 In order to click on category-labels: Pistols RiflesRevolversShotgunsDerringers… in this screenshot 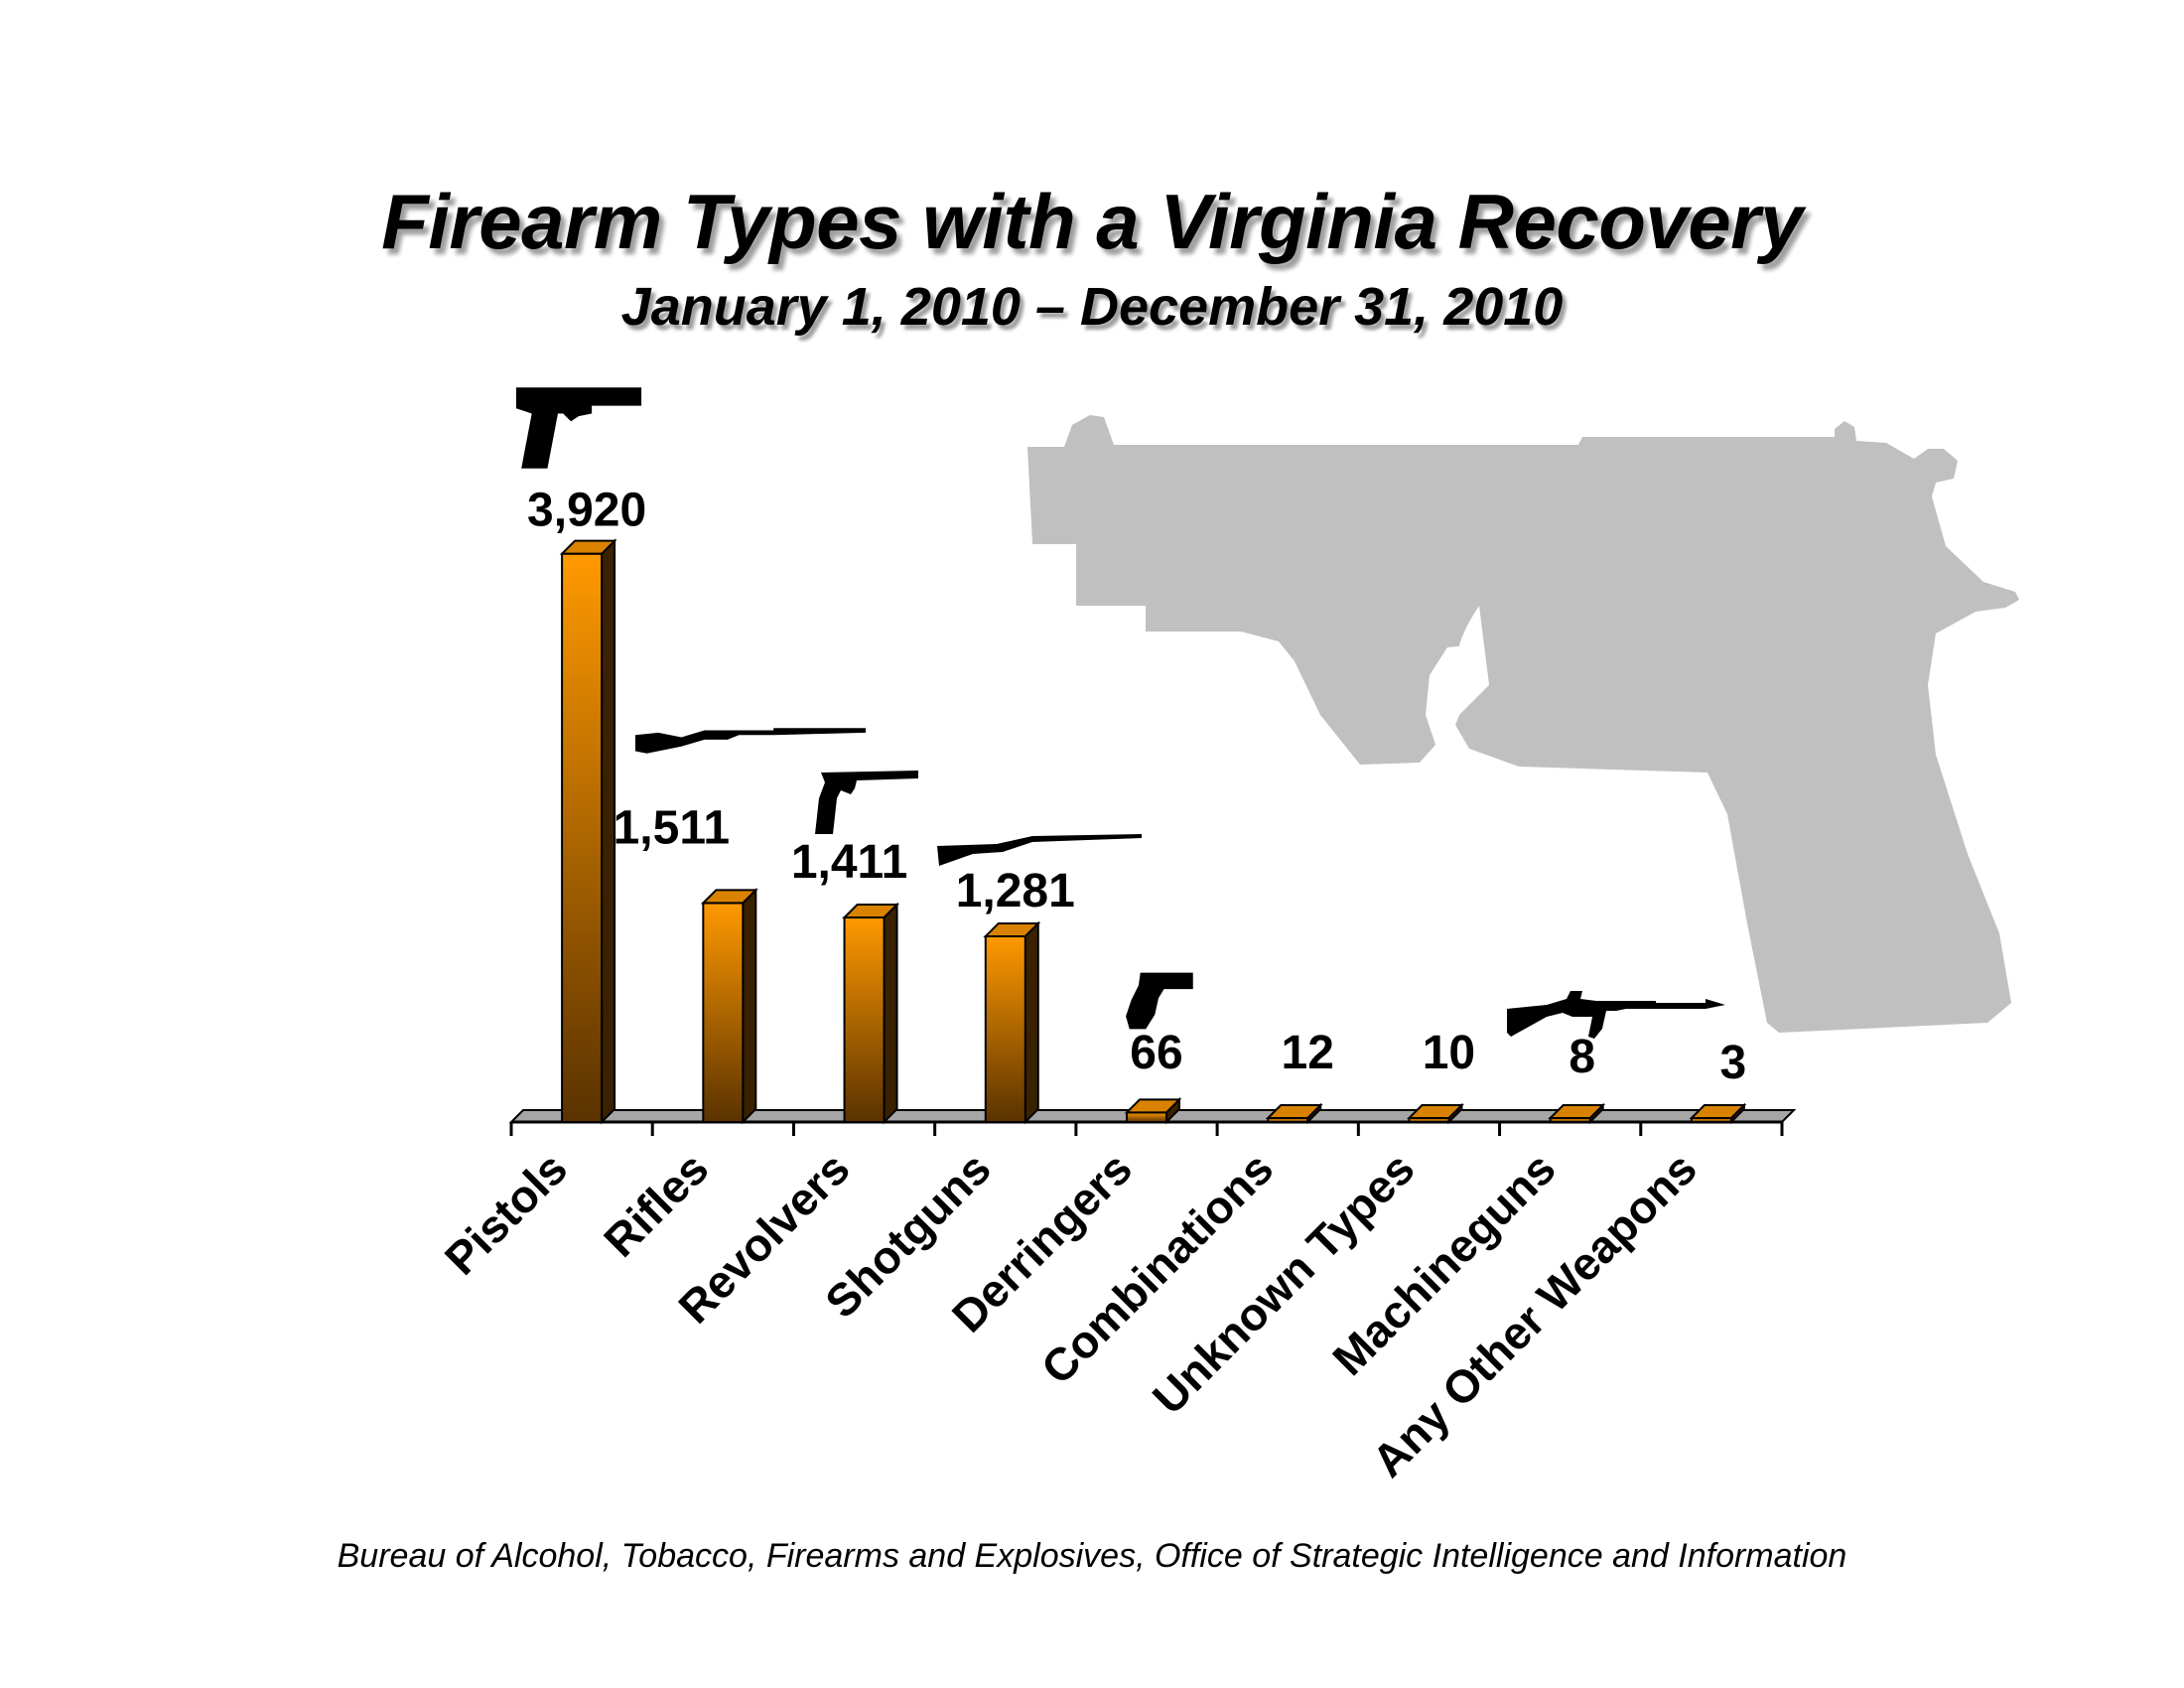, I will do `click(1070, 1314)`.